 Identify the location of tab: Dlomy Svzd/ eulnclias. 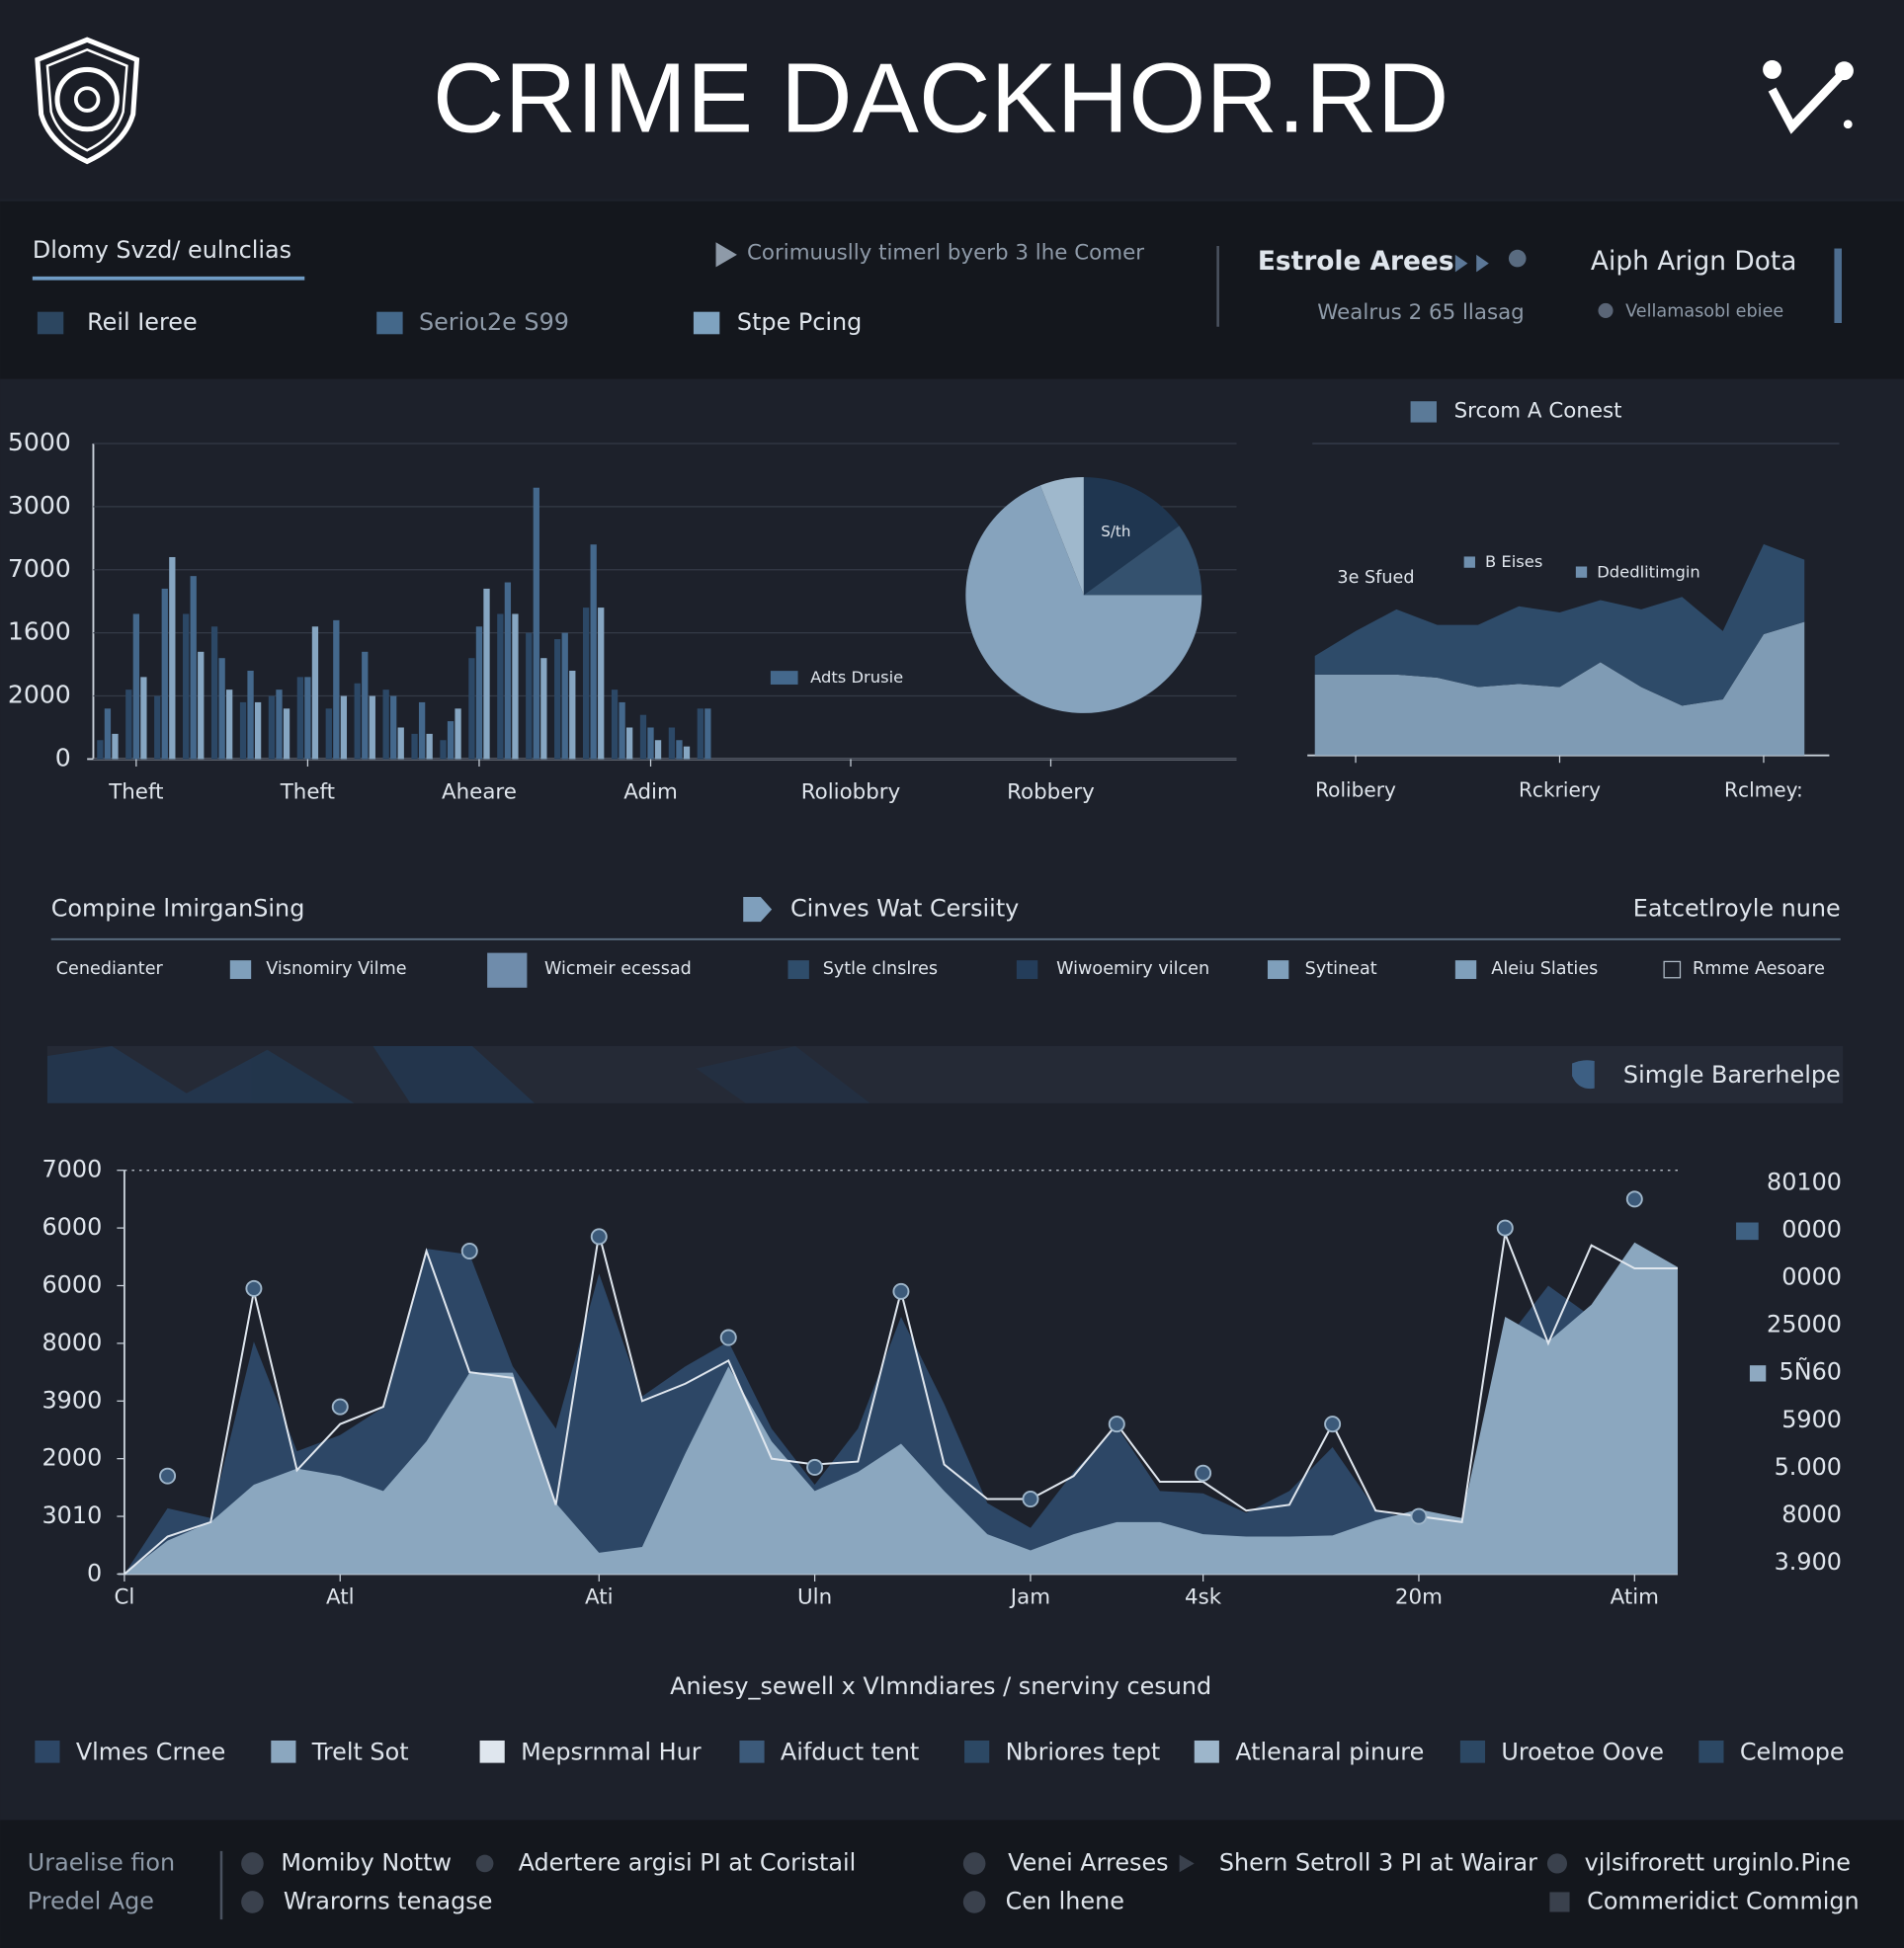
(162, 250).